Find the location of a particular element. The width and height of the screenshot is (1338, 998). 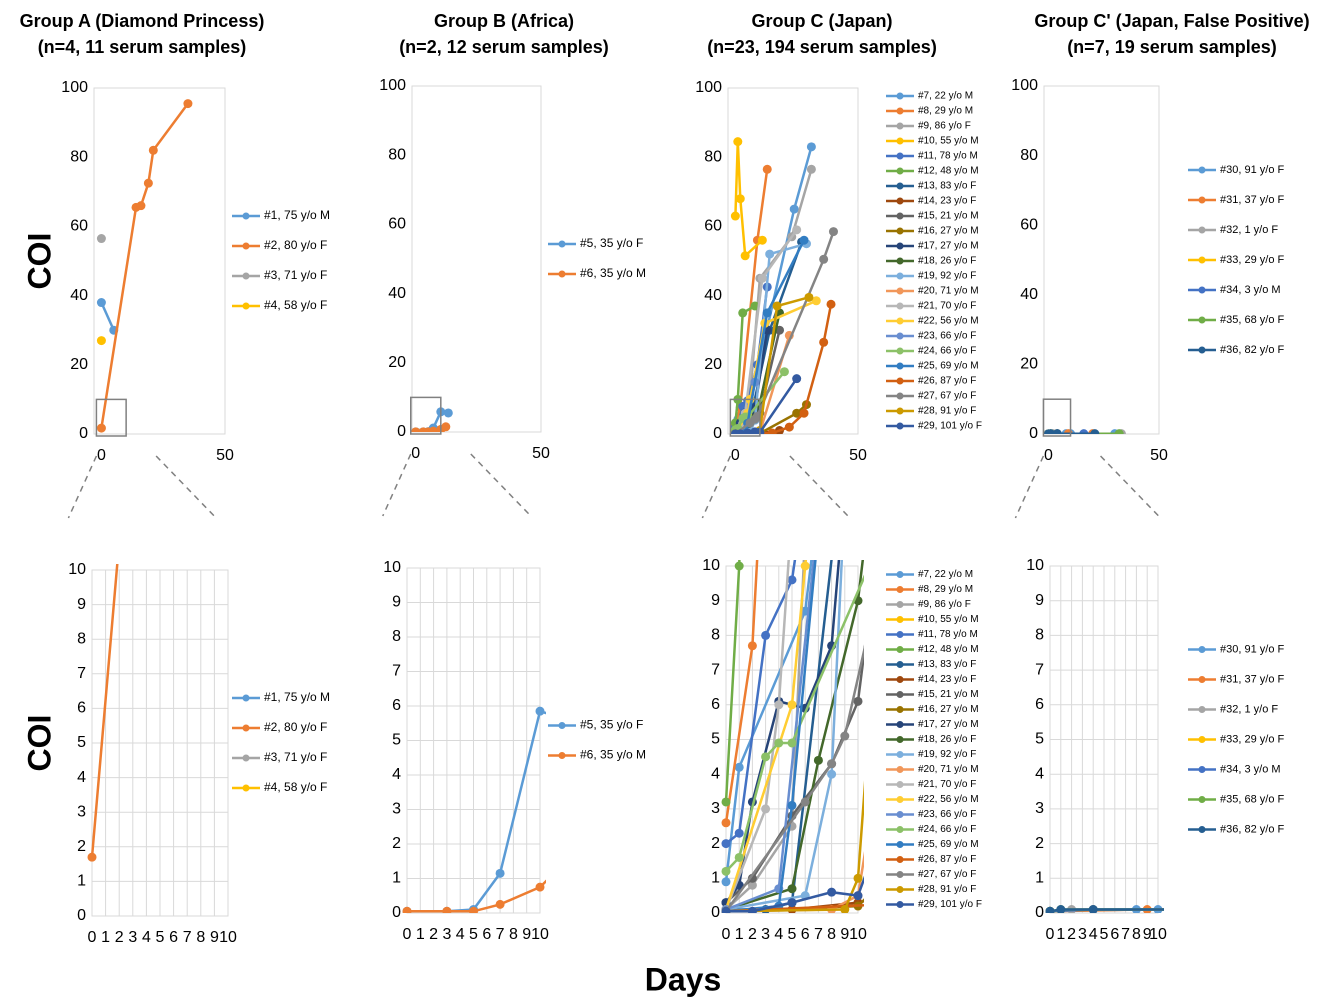

legend-label: #36, 82 y/o F is located at coordinates (1252, 829).